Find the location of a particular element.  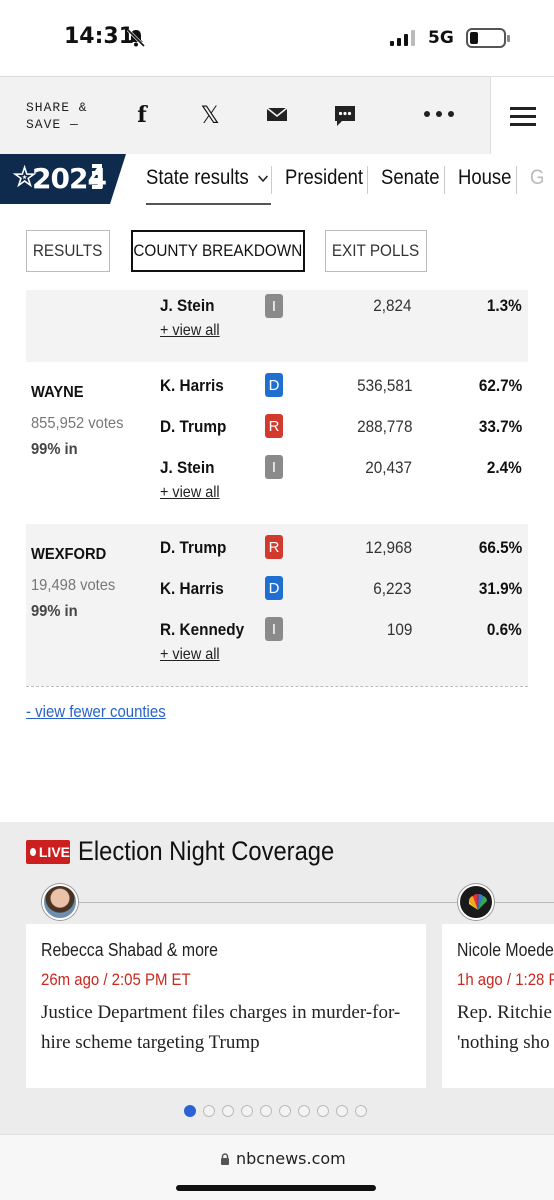

browser-url-bar: nbcnews.com is located at coordinates (277, 1167).